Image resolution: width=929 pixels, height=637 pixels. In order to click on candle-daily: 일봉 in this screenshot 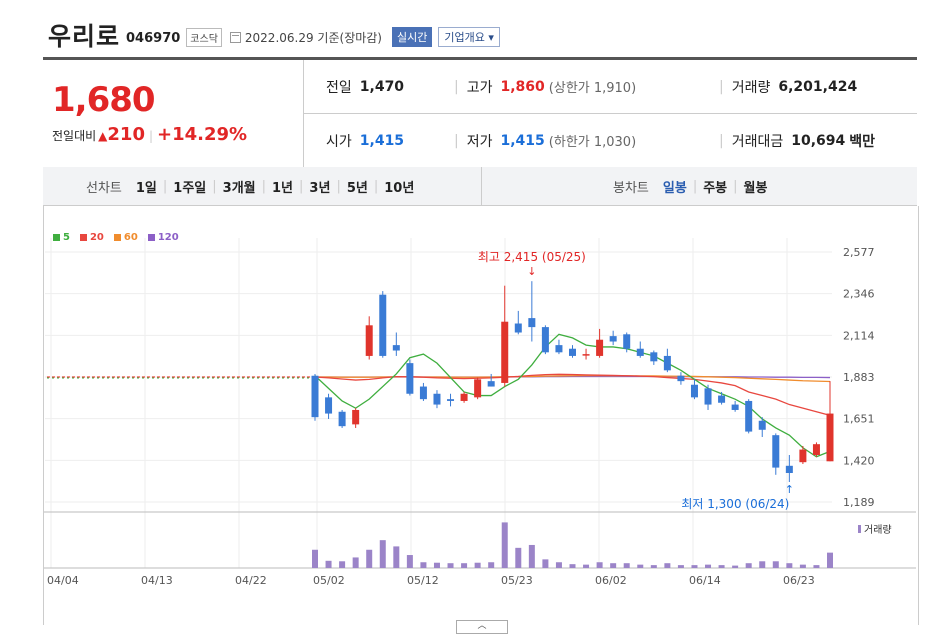, I will do `click(674, 188)`.